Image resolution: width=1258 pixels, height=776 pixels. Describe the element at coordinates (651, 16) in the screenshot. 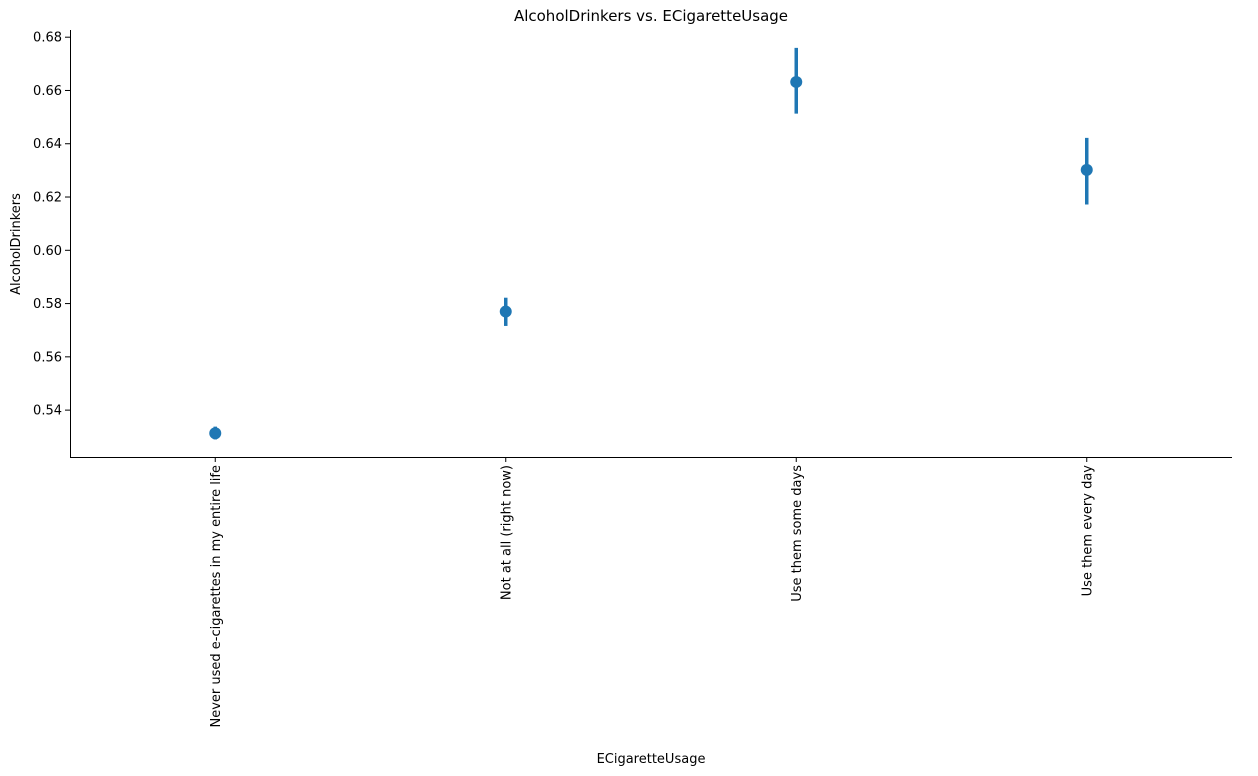

I see `chart-title: AlcoholDrinkers vs. ECigaretteUsage` at that location.